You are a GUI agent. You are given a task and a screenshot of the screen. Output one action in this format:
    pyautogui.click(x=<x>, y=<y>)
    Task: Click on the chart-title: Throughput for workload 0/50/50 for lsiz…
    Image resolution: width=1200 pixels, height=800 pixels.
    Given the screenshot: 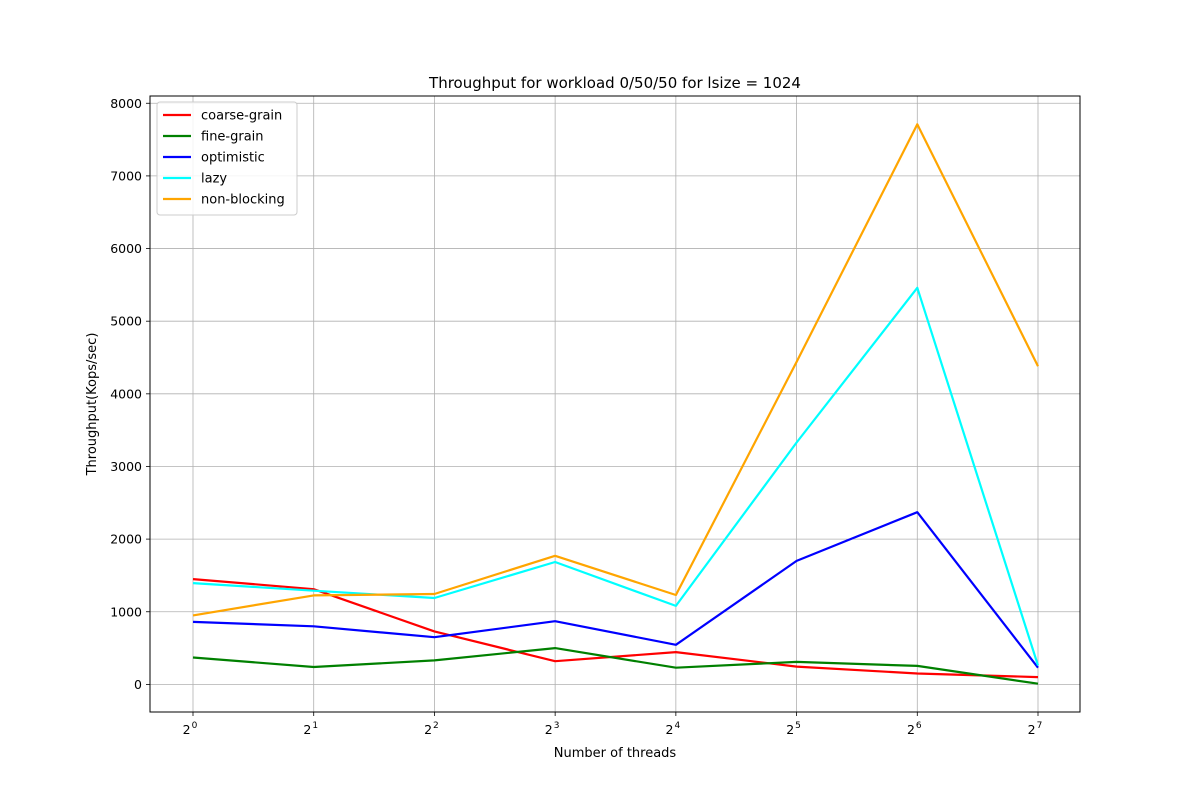 What is the action you would take?
    pyautogui.click(x=614, y=83)
    